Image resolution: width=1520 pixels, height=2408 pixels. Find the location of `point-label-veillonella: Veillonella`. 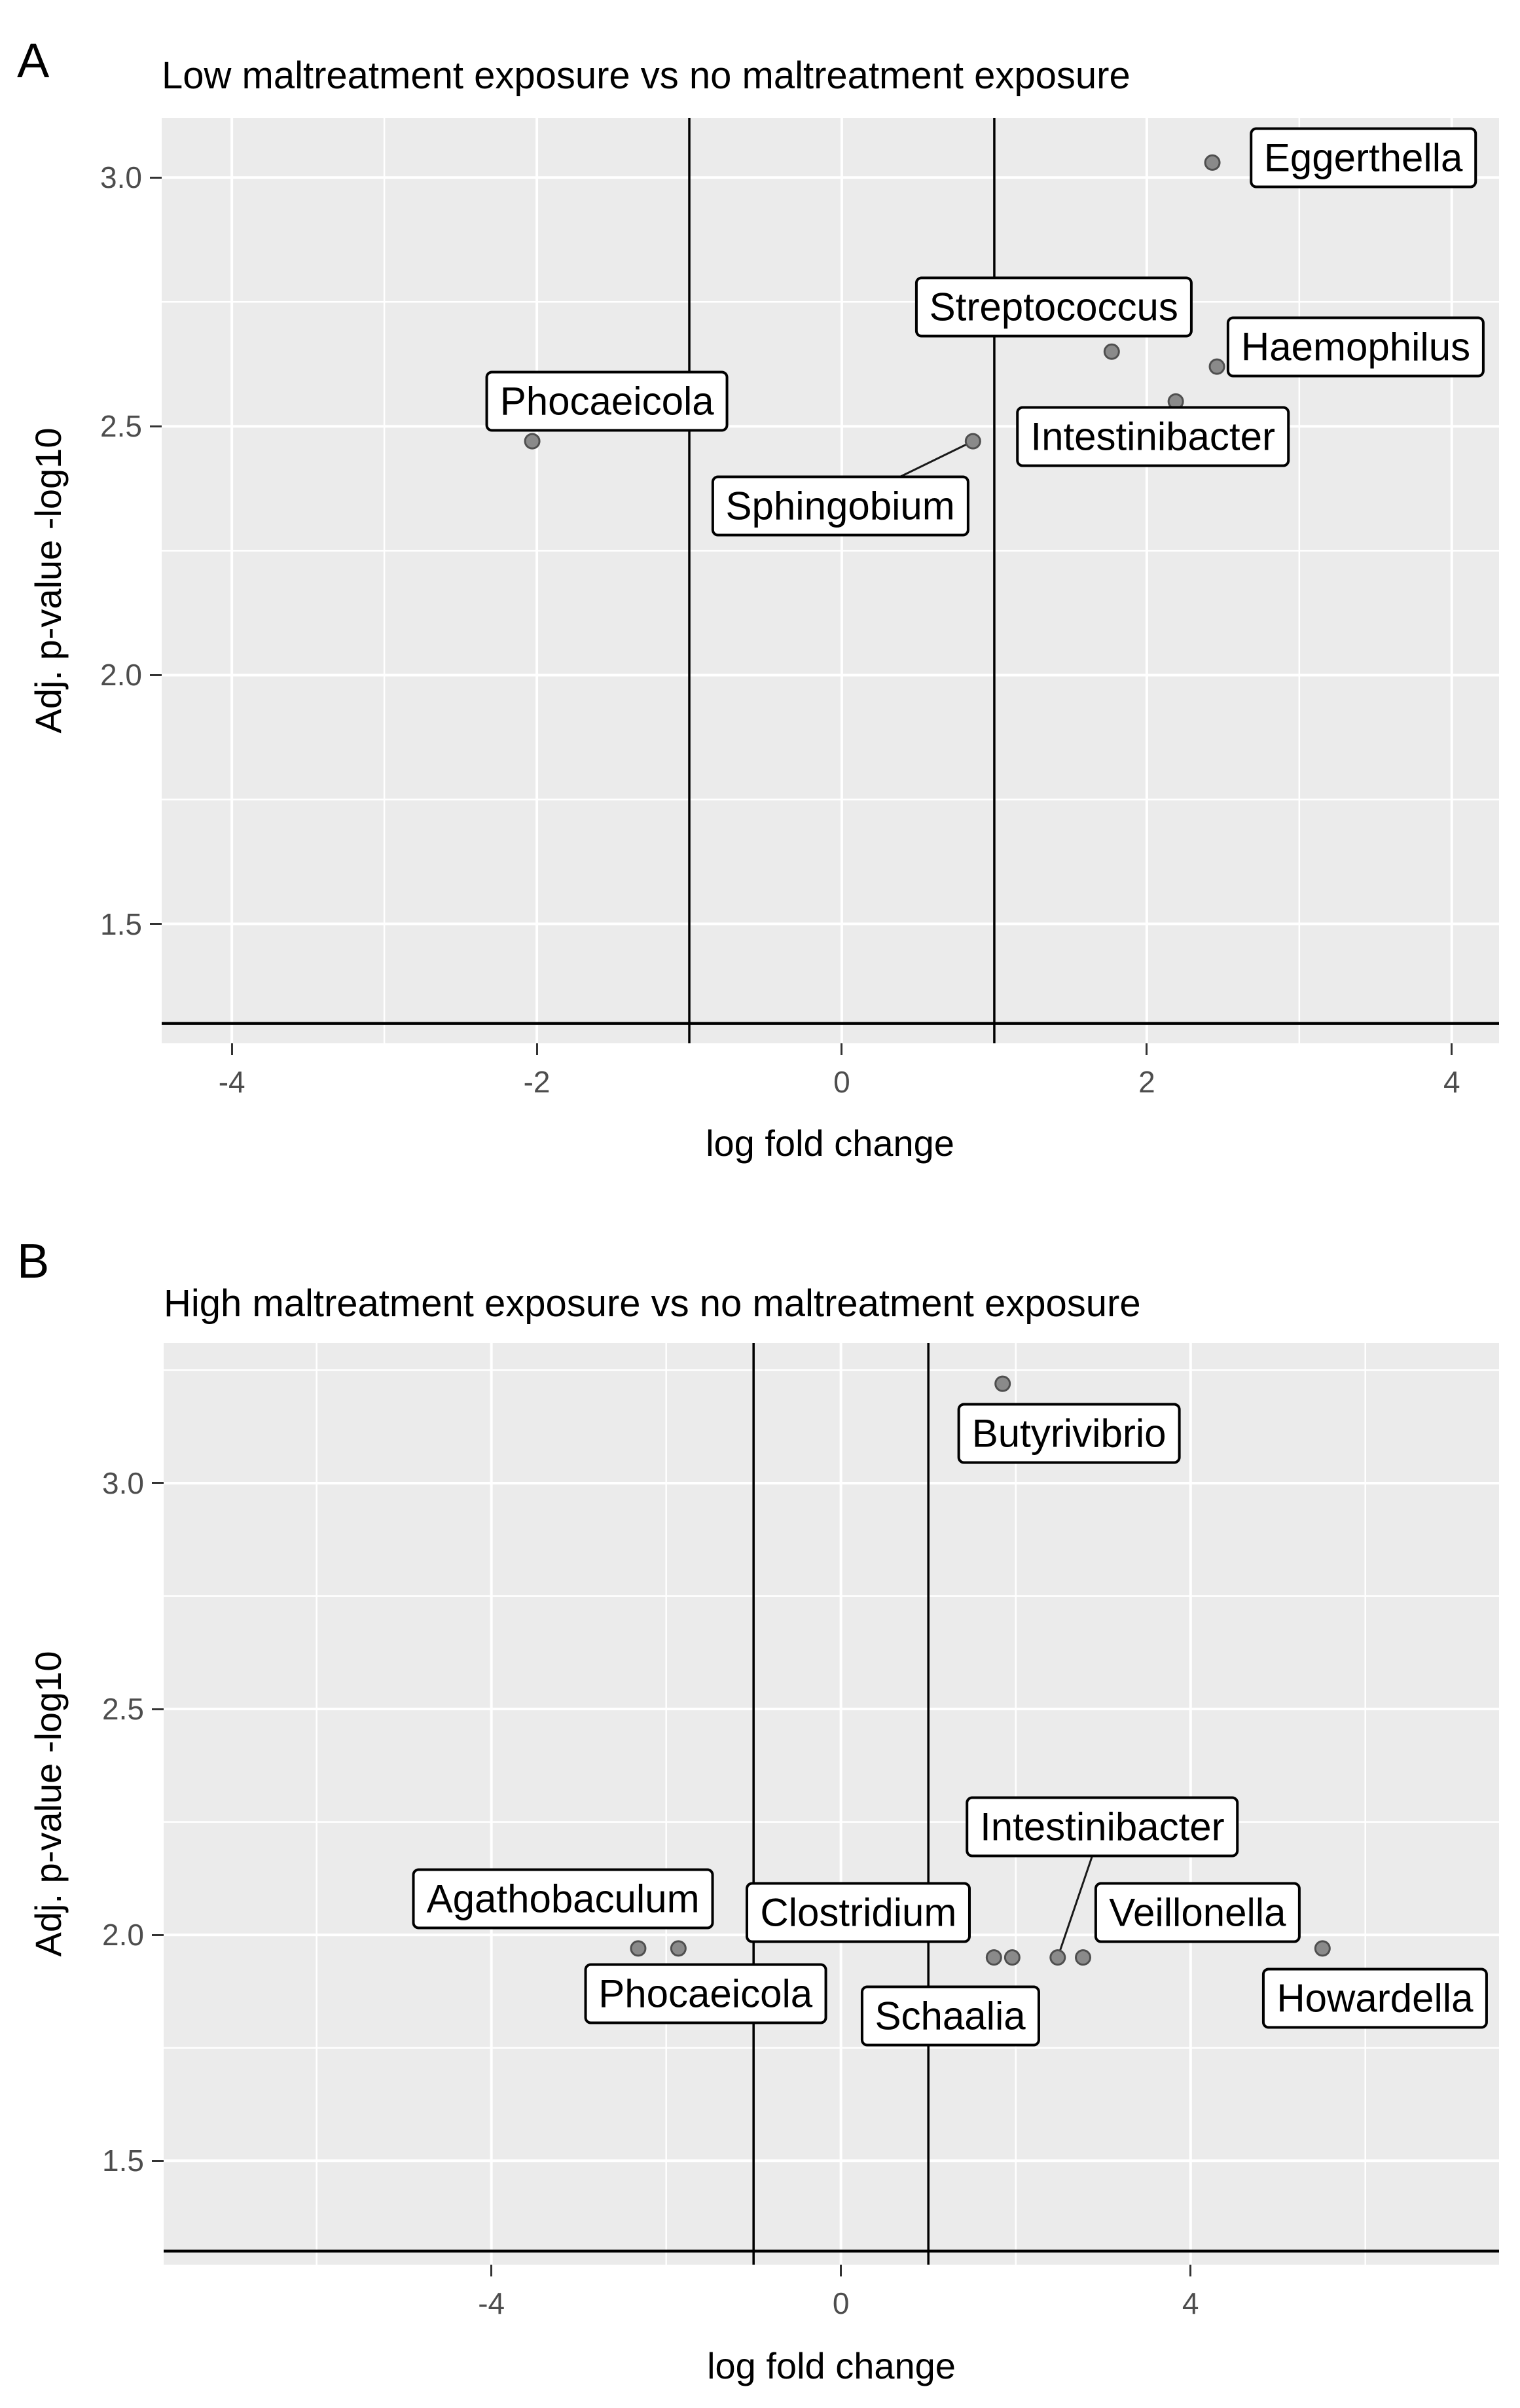

point-label-veillonella: Veillonella is located at coordinates (1198, 1912).